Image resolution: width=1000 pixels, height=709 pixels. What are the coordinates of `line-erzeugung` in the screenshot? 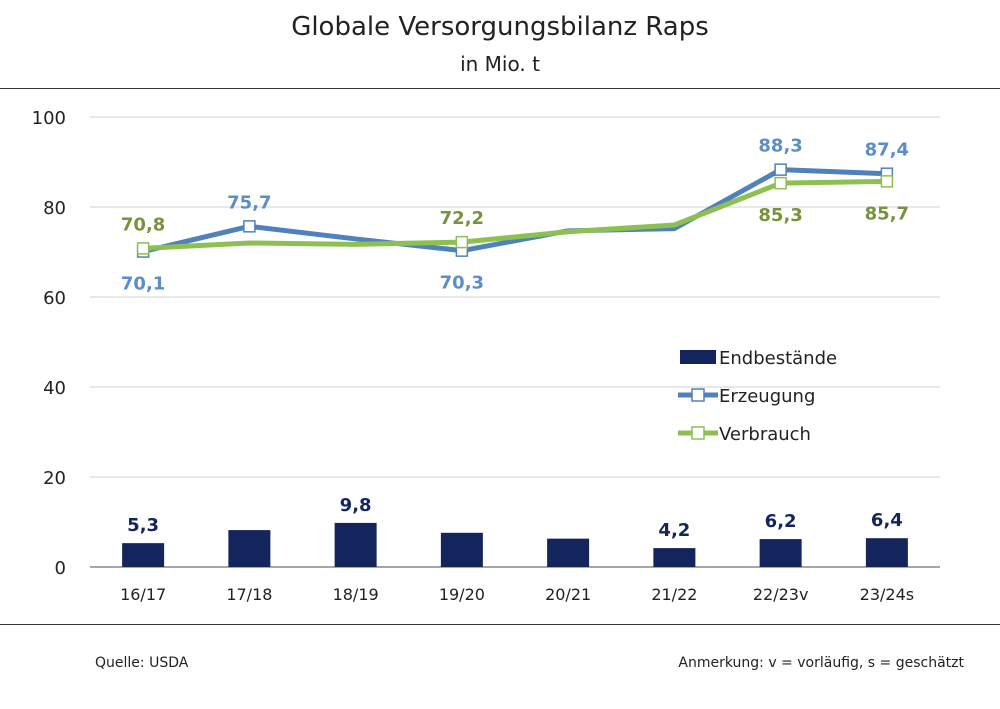 It's located at (514, 210).